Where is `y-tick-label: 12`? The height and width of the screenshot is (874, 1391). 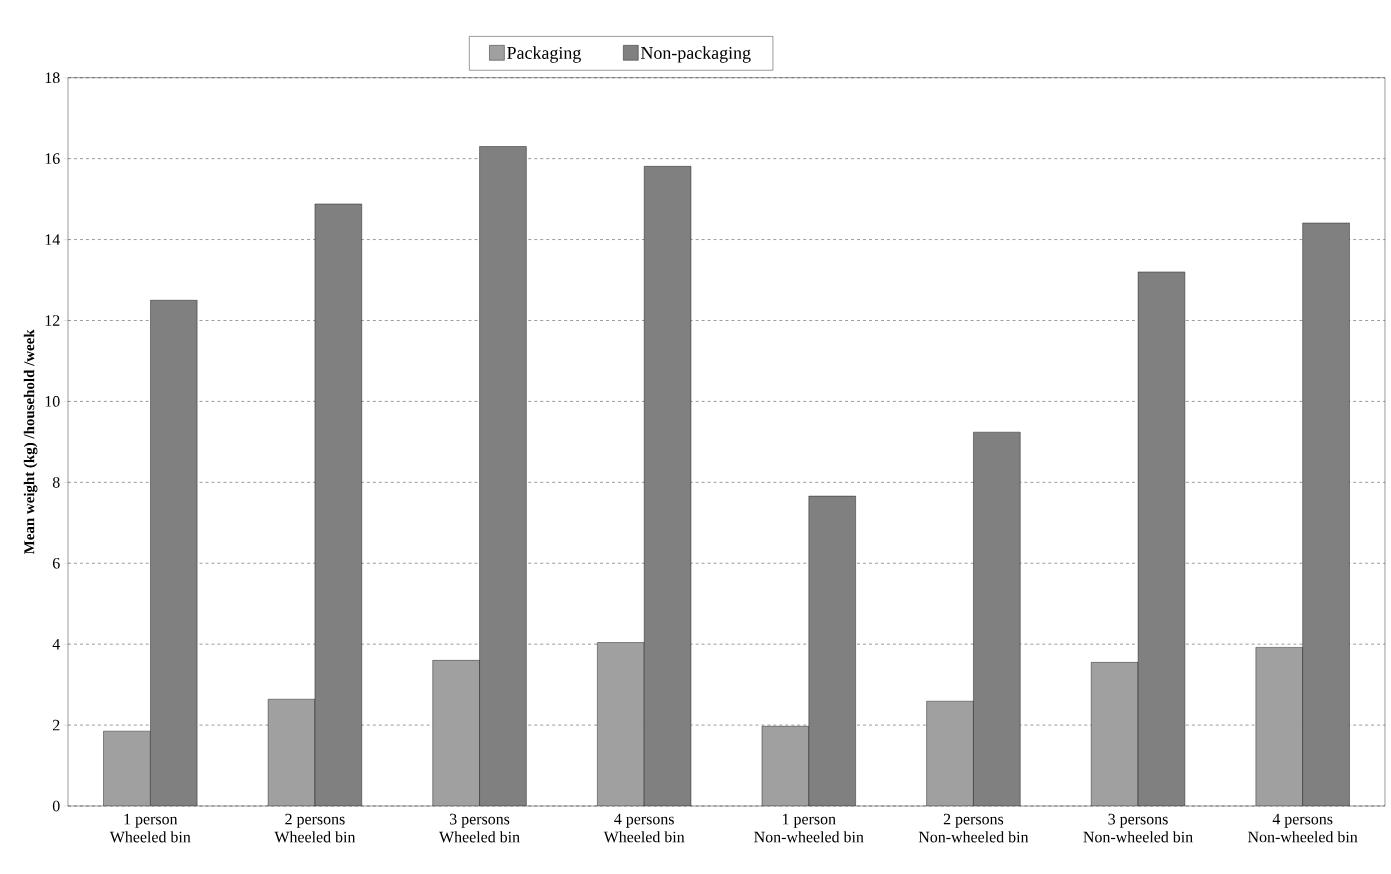
y-tick-label: 12 is located at coordinates (52, 320).